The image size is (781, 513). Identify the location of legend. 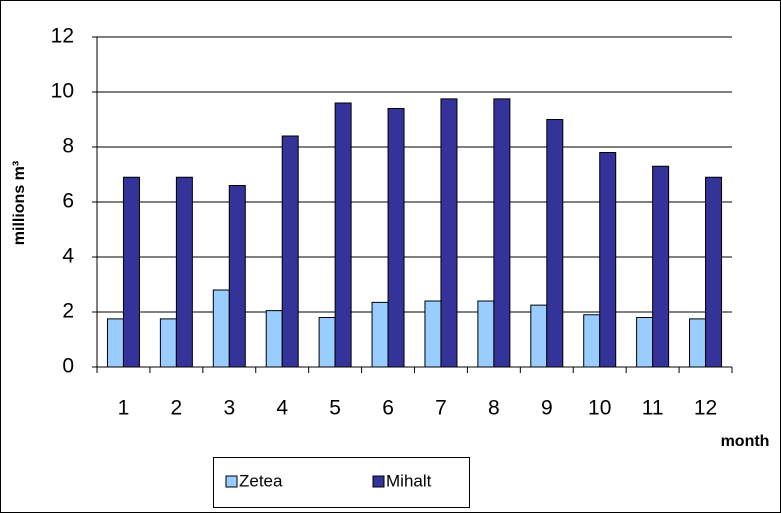
(341, 482).